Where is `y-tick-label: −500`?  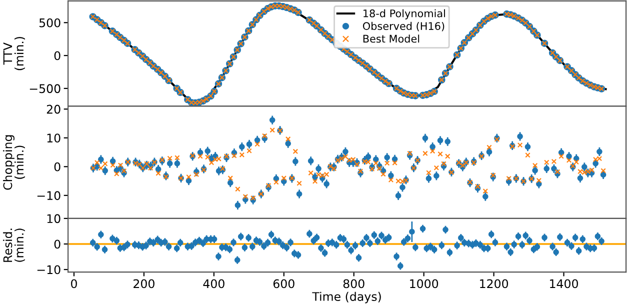
y-tick-label: −500 is located at coordinates (45, 89).